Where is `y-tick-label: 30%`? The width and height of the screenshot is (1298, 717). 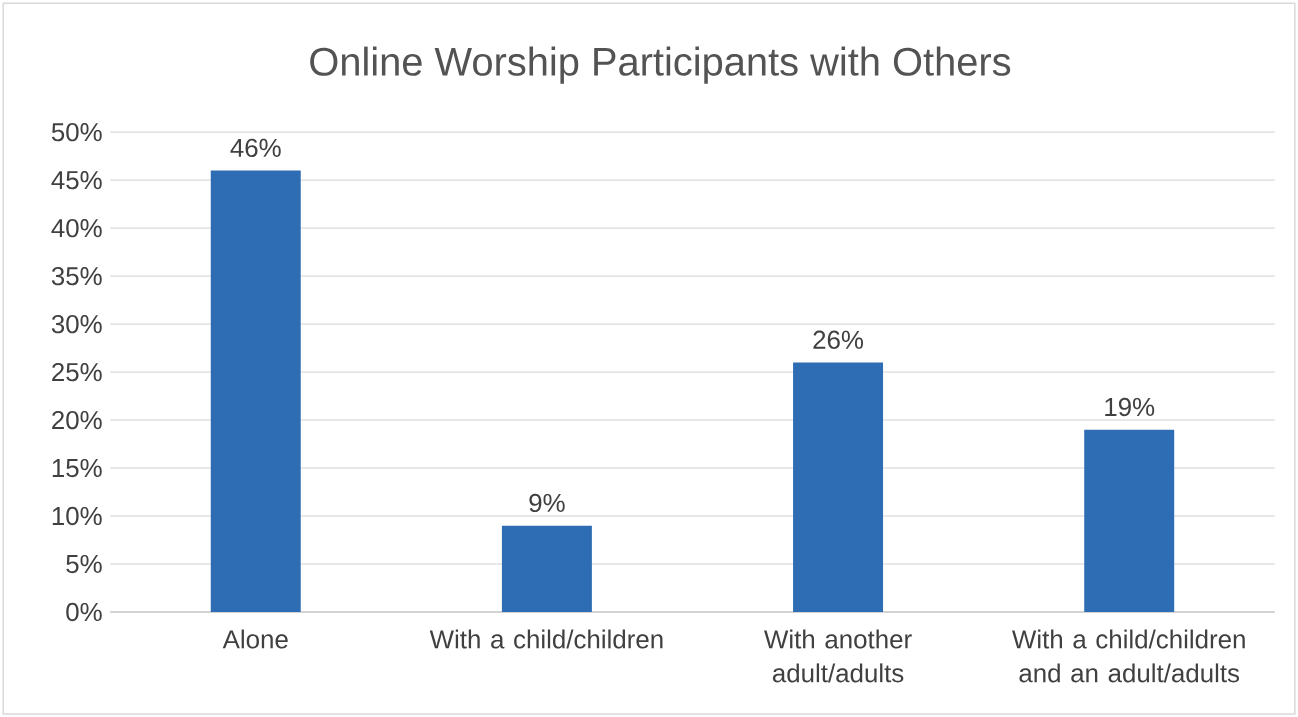 y-tick-label: 30% is located at coordinates (76, 324).